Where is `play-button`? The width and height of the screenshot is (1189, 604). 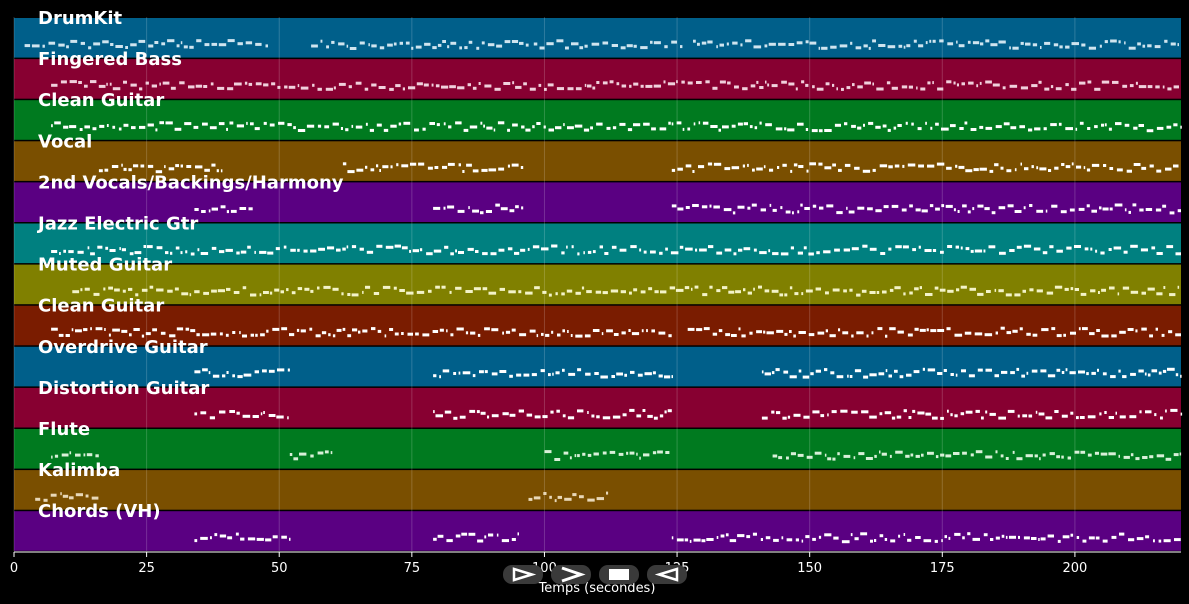
play-button is located at coordinates (523, 574).